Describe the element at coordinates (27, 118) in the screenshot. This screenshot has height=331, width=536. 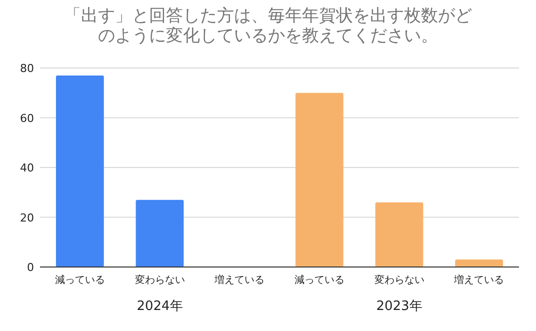
I see `y-tick-label: 60` at that location.